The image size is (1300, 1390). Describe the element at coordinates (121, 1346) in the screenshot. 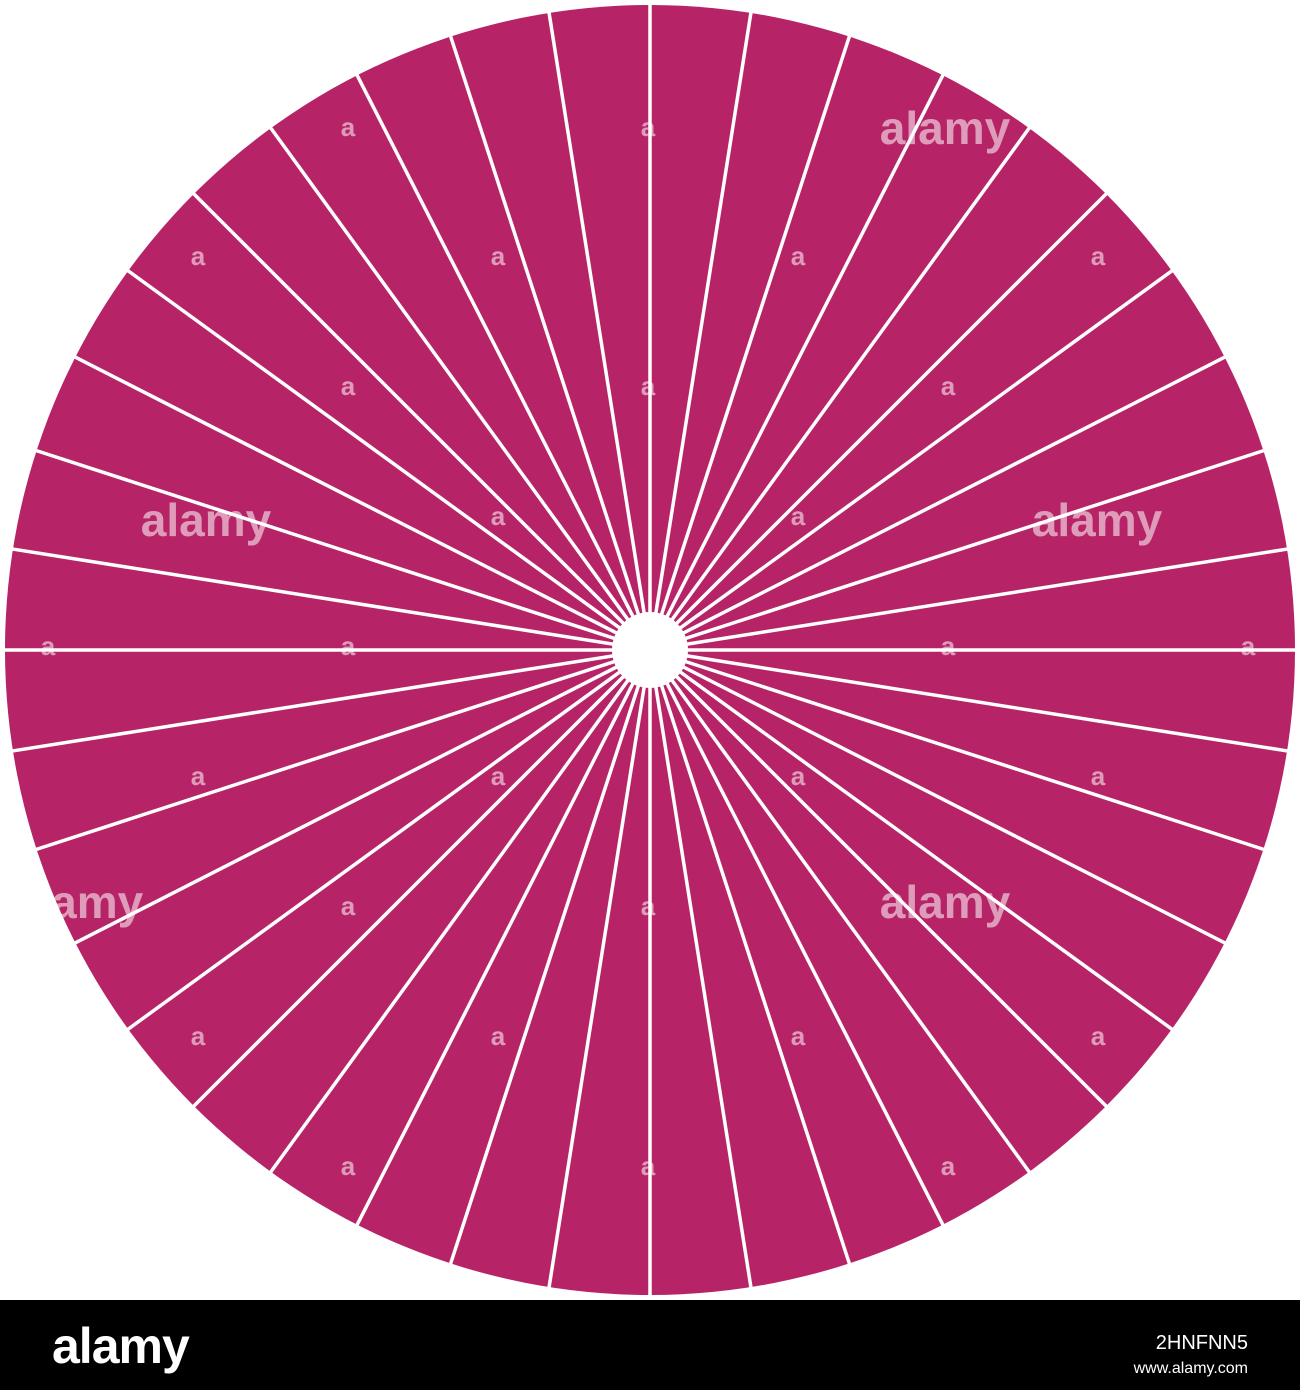

I see `alamy-logo: alamy` at that location.